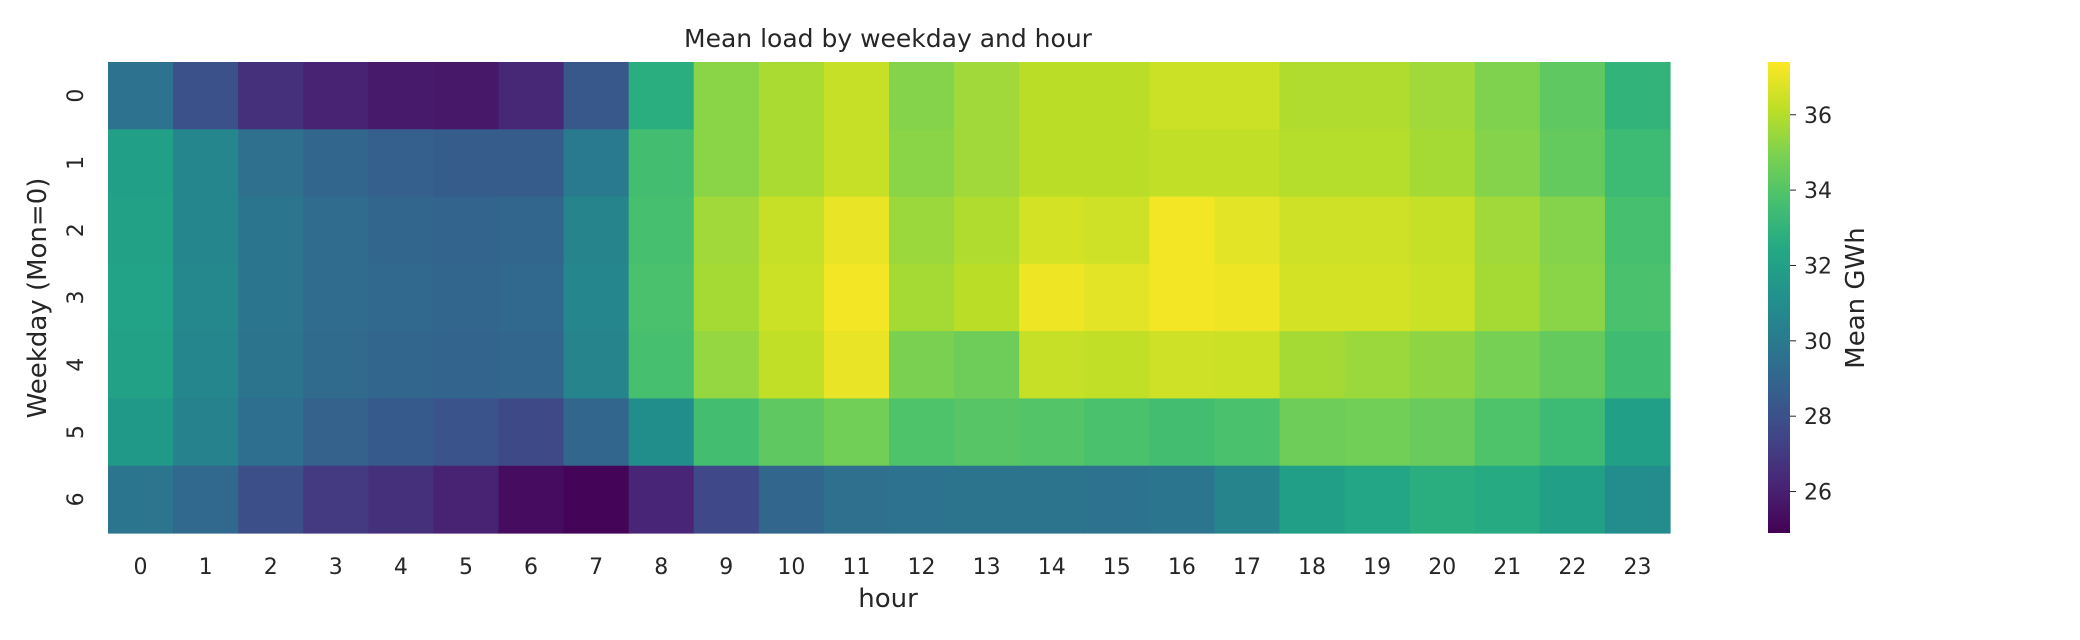 The width and height of the screenshot is (2080, 640). Describe the element at coordinates (76, 96) in the screenshot. I see `y-tick-label: 0` at that location.